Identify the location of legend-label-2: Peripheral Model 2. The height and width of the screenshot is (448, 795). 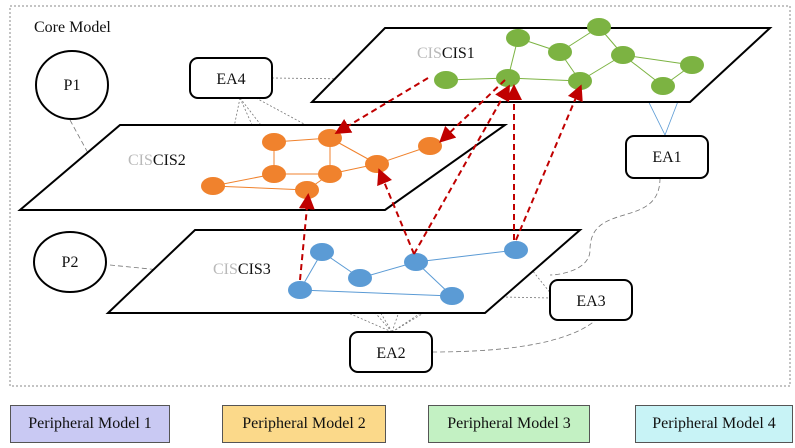
(304, 423).